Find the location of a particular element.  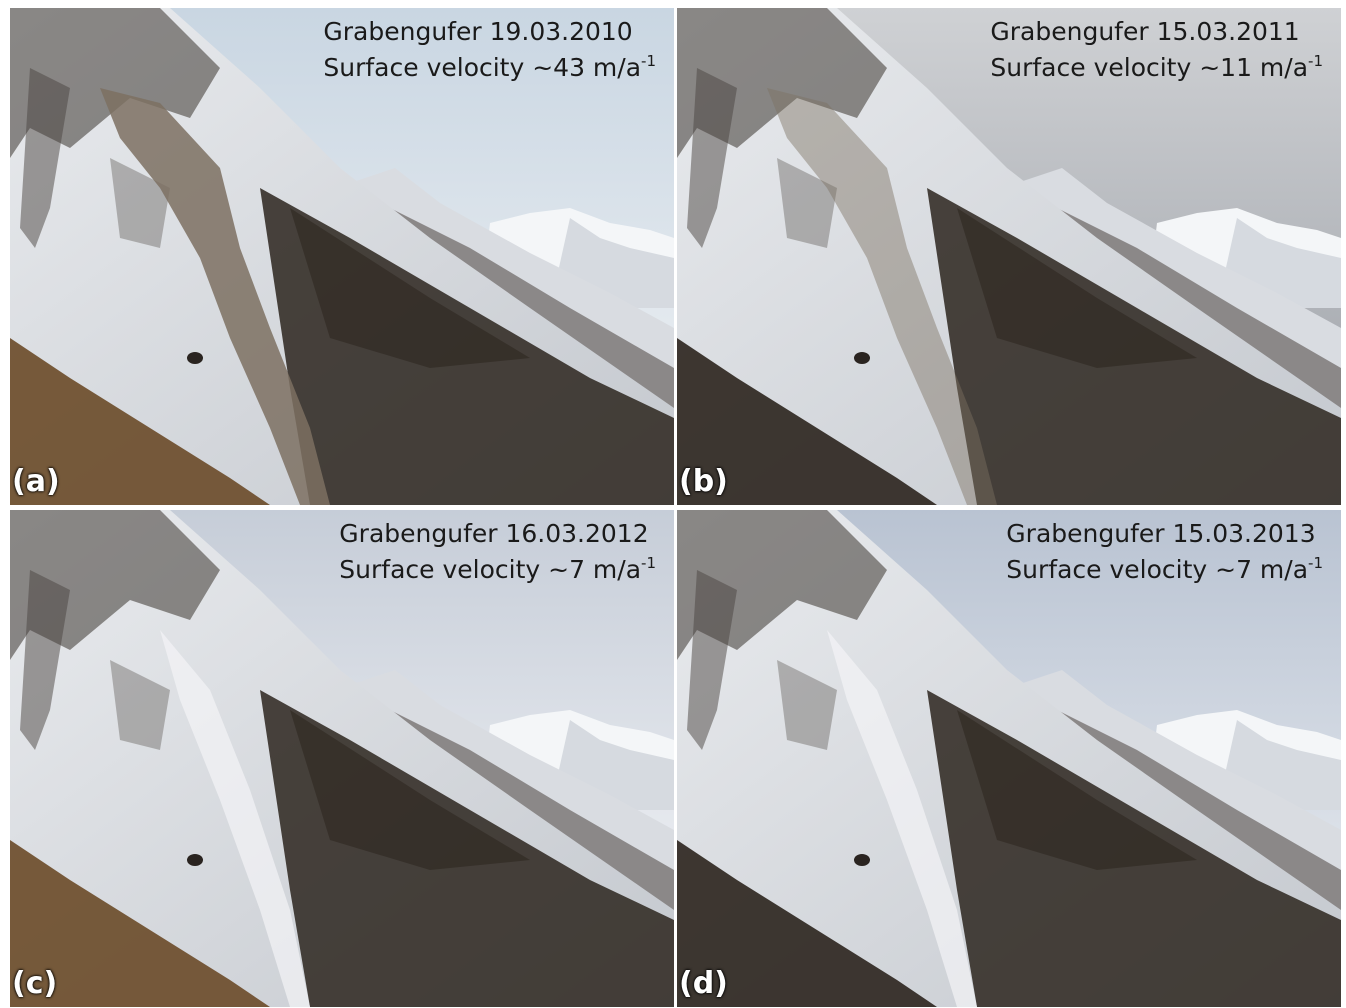

panel-letter-a: (a) is located at coordinates (36, 481).